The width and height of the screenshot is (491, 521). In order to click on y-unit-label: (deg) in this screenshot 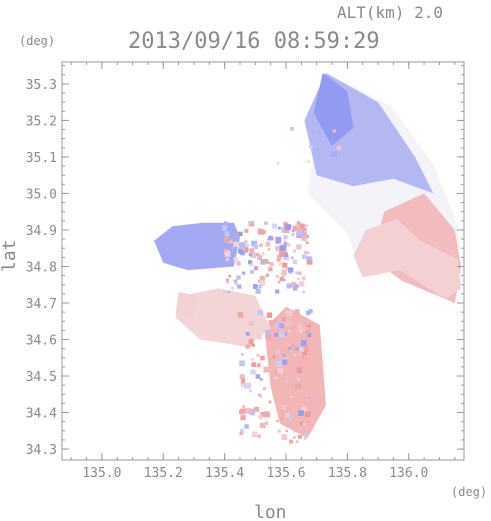, I will do `click(37, 41)`.